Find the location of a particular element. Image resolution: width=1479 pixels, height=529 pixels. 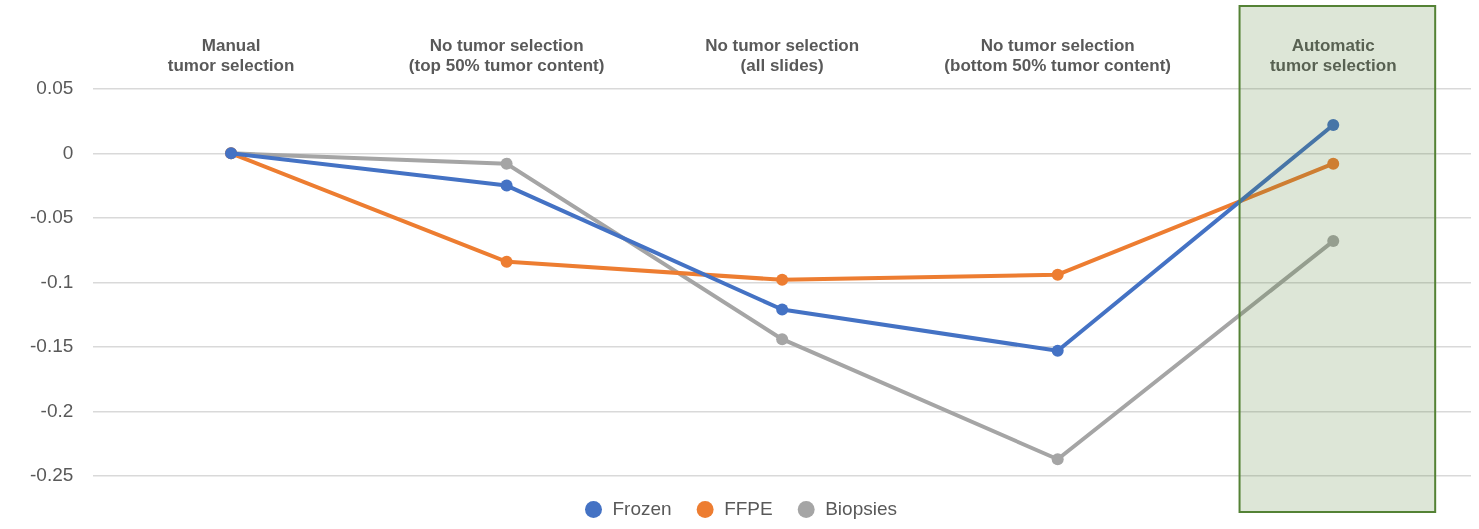

legend-label: FFPE is located at coordinates (748, 508).